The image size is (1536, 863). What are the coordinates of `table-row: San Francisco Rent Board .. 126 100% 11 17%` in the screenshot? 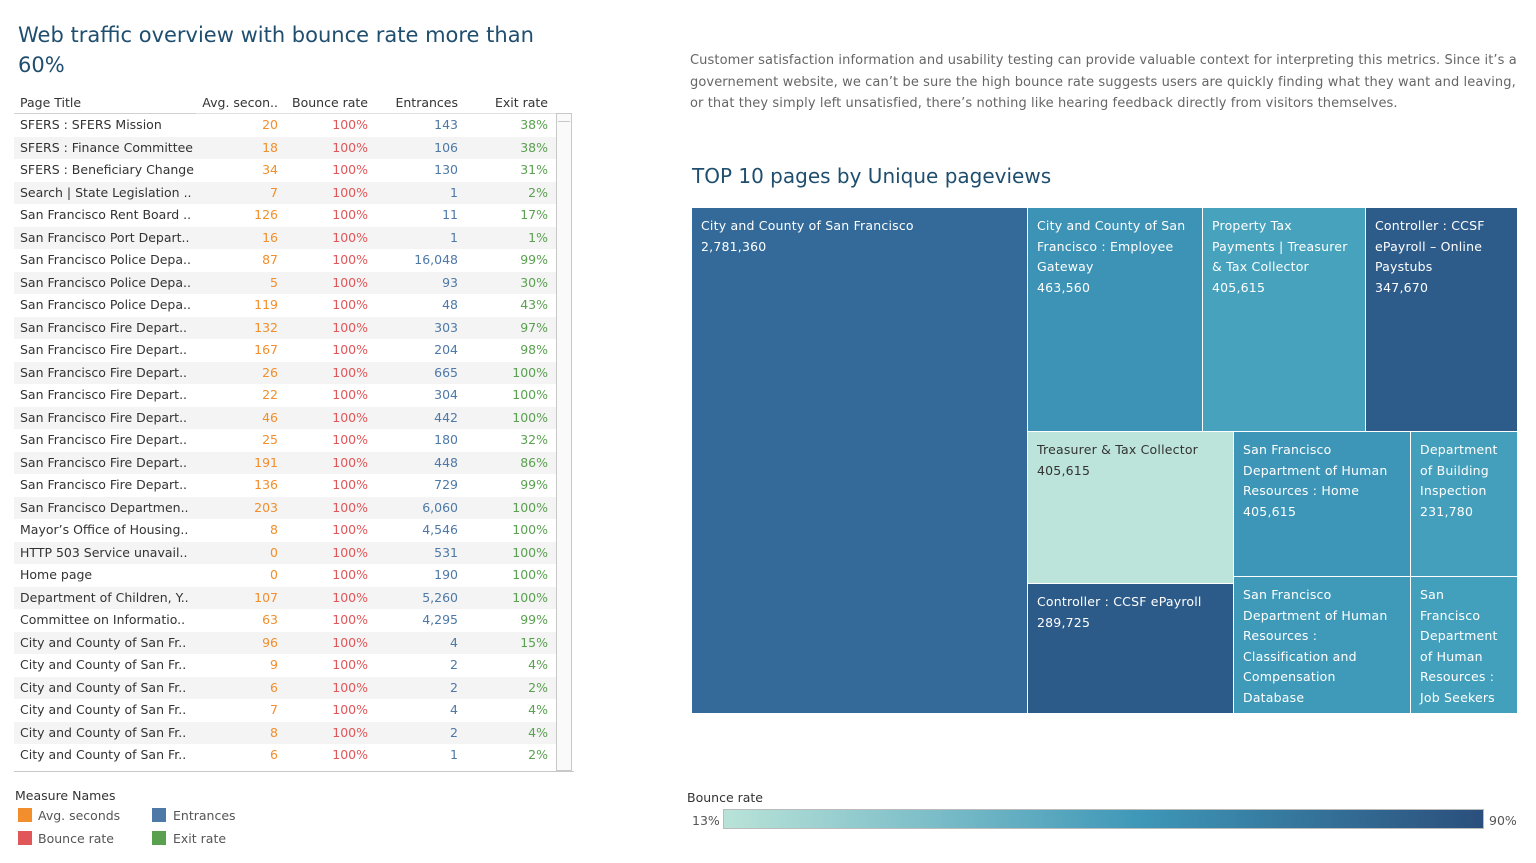 It's located at (285, 215).